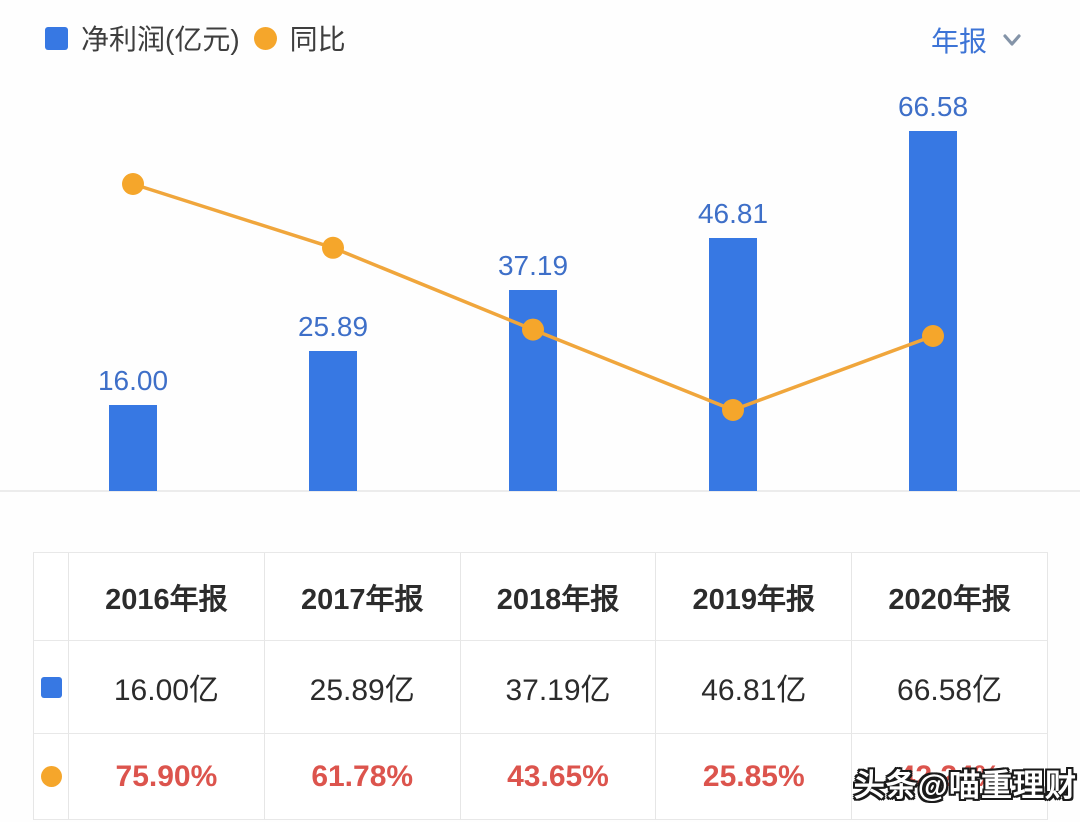  Describe the element at coordinates (333, 326) in the screenshot. I see `bar-value-label-2017年报: 25.89` at that location.